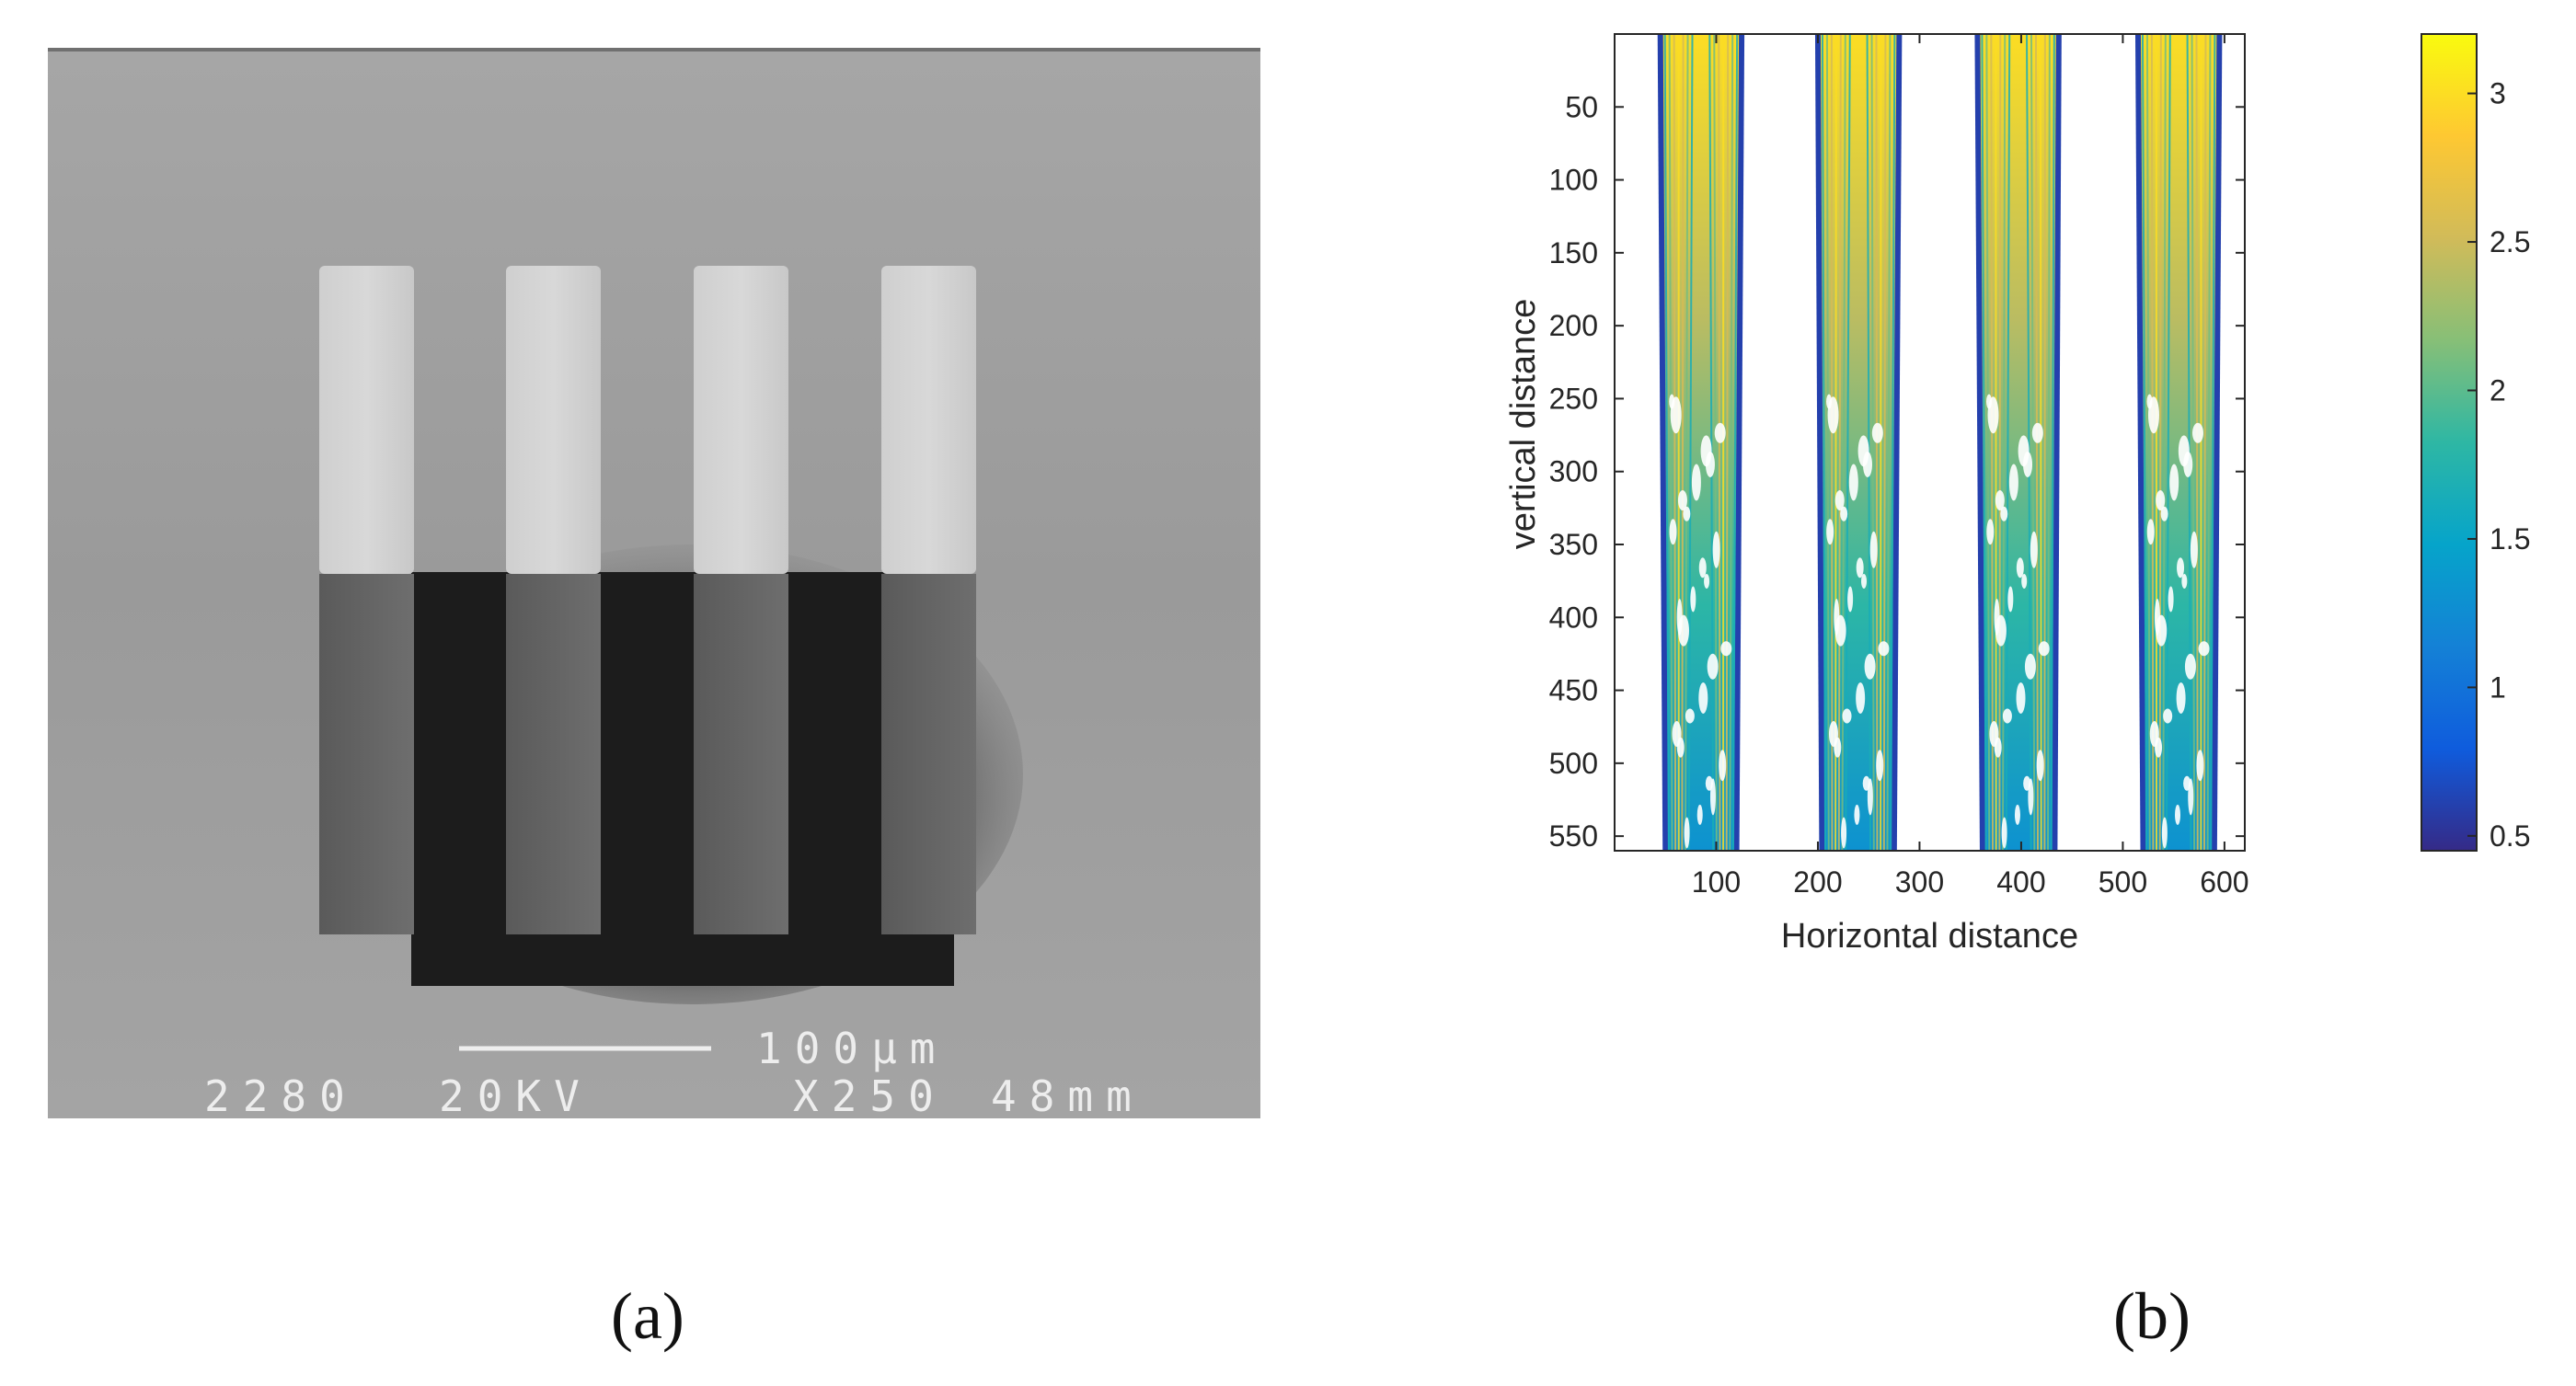 Image resolution: width=2576 pixels, height=1386 pixels. I want to click on colorbar: 0.5 1 1.5 2 2.5 3, so click(2475, 443).